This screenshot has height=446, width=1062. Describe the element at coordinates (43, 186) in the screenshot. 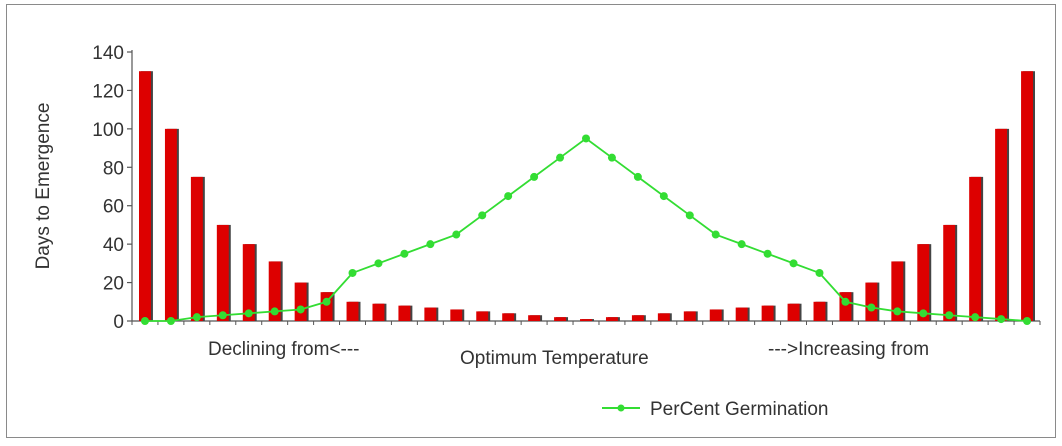

I see `y-axis-title: Days to Emergence` at that location.